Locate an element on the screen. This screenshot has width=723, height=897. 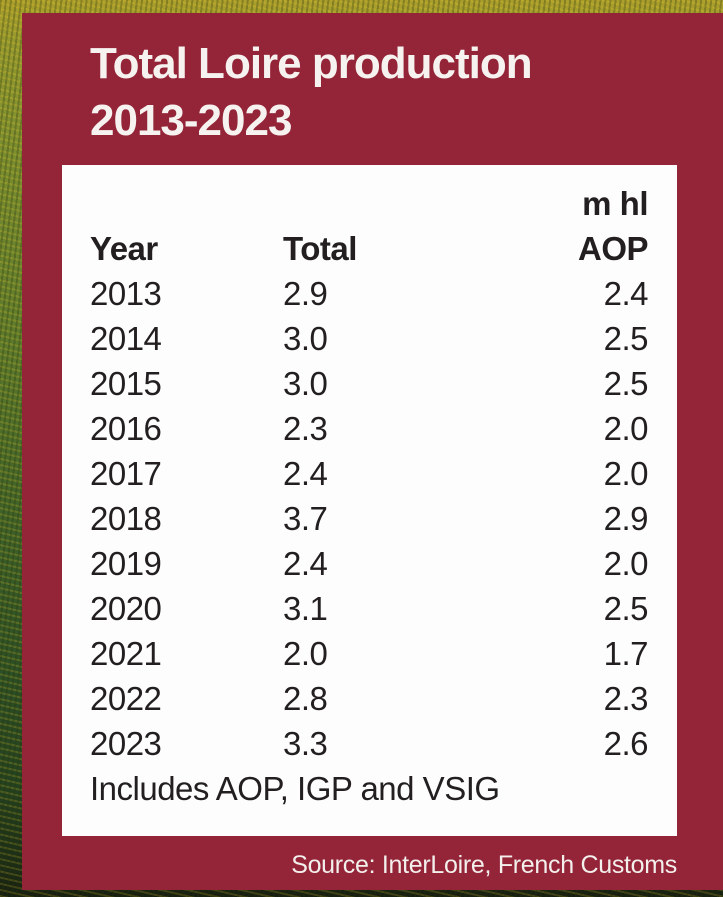
year-cell: 2015 is located at coordinates (126, 383).